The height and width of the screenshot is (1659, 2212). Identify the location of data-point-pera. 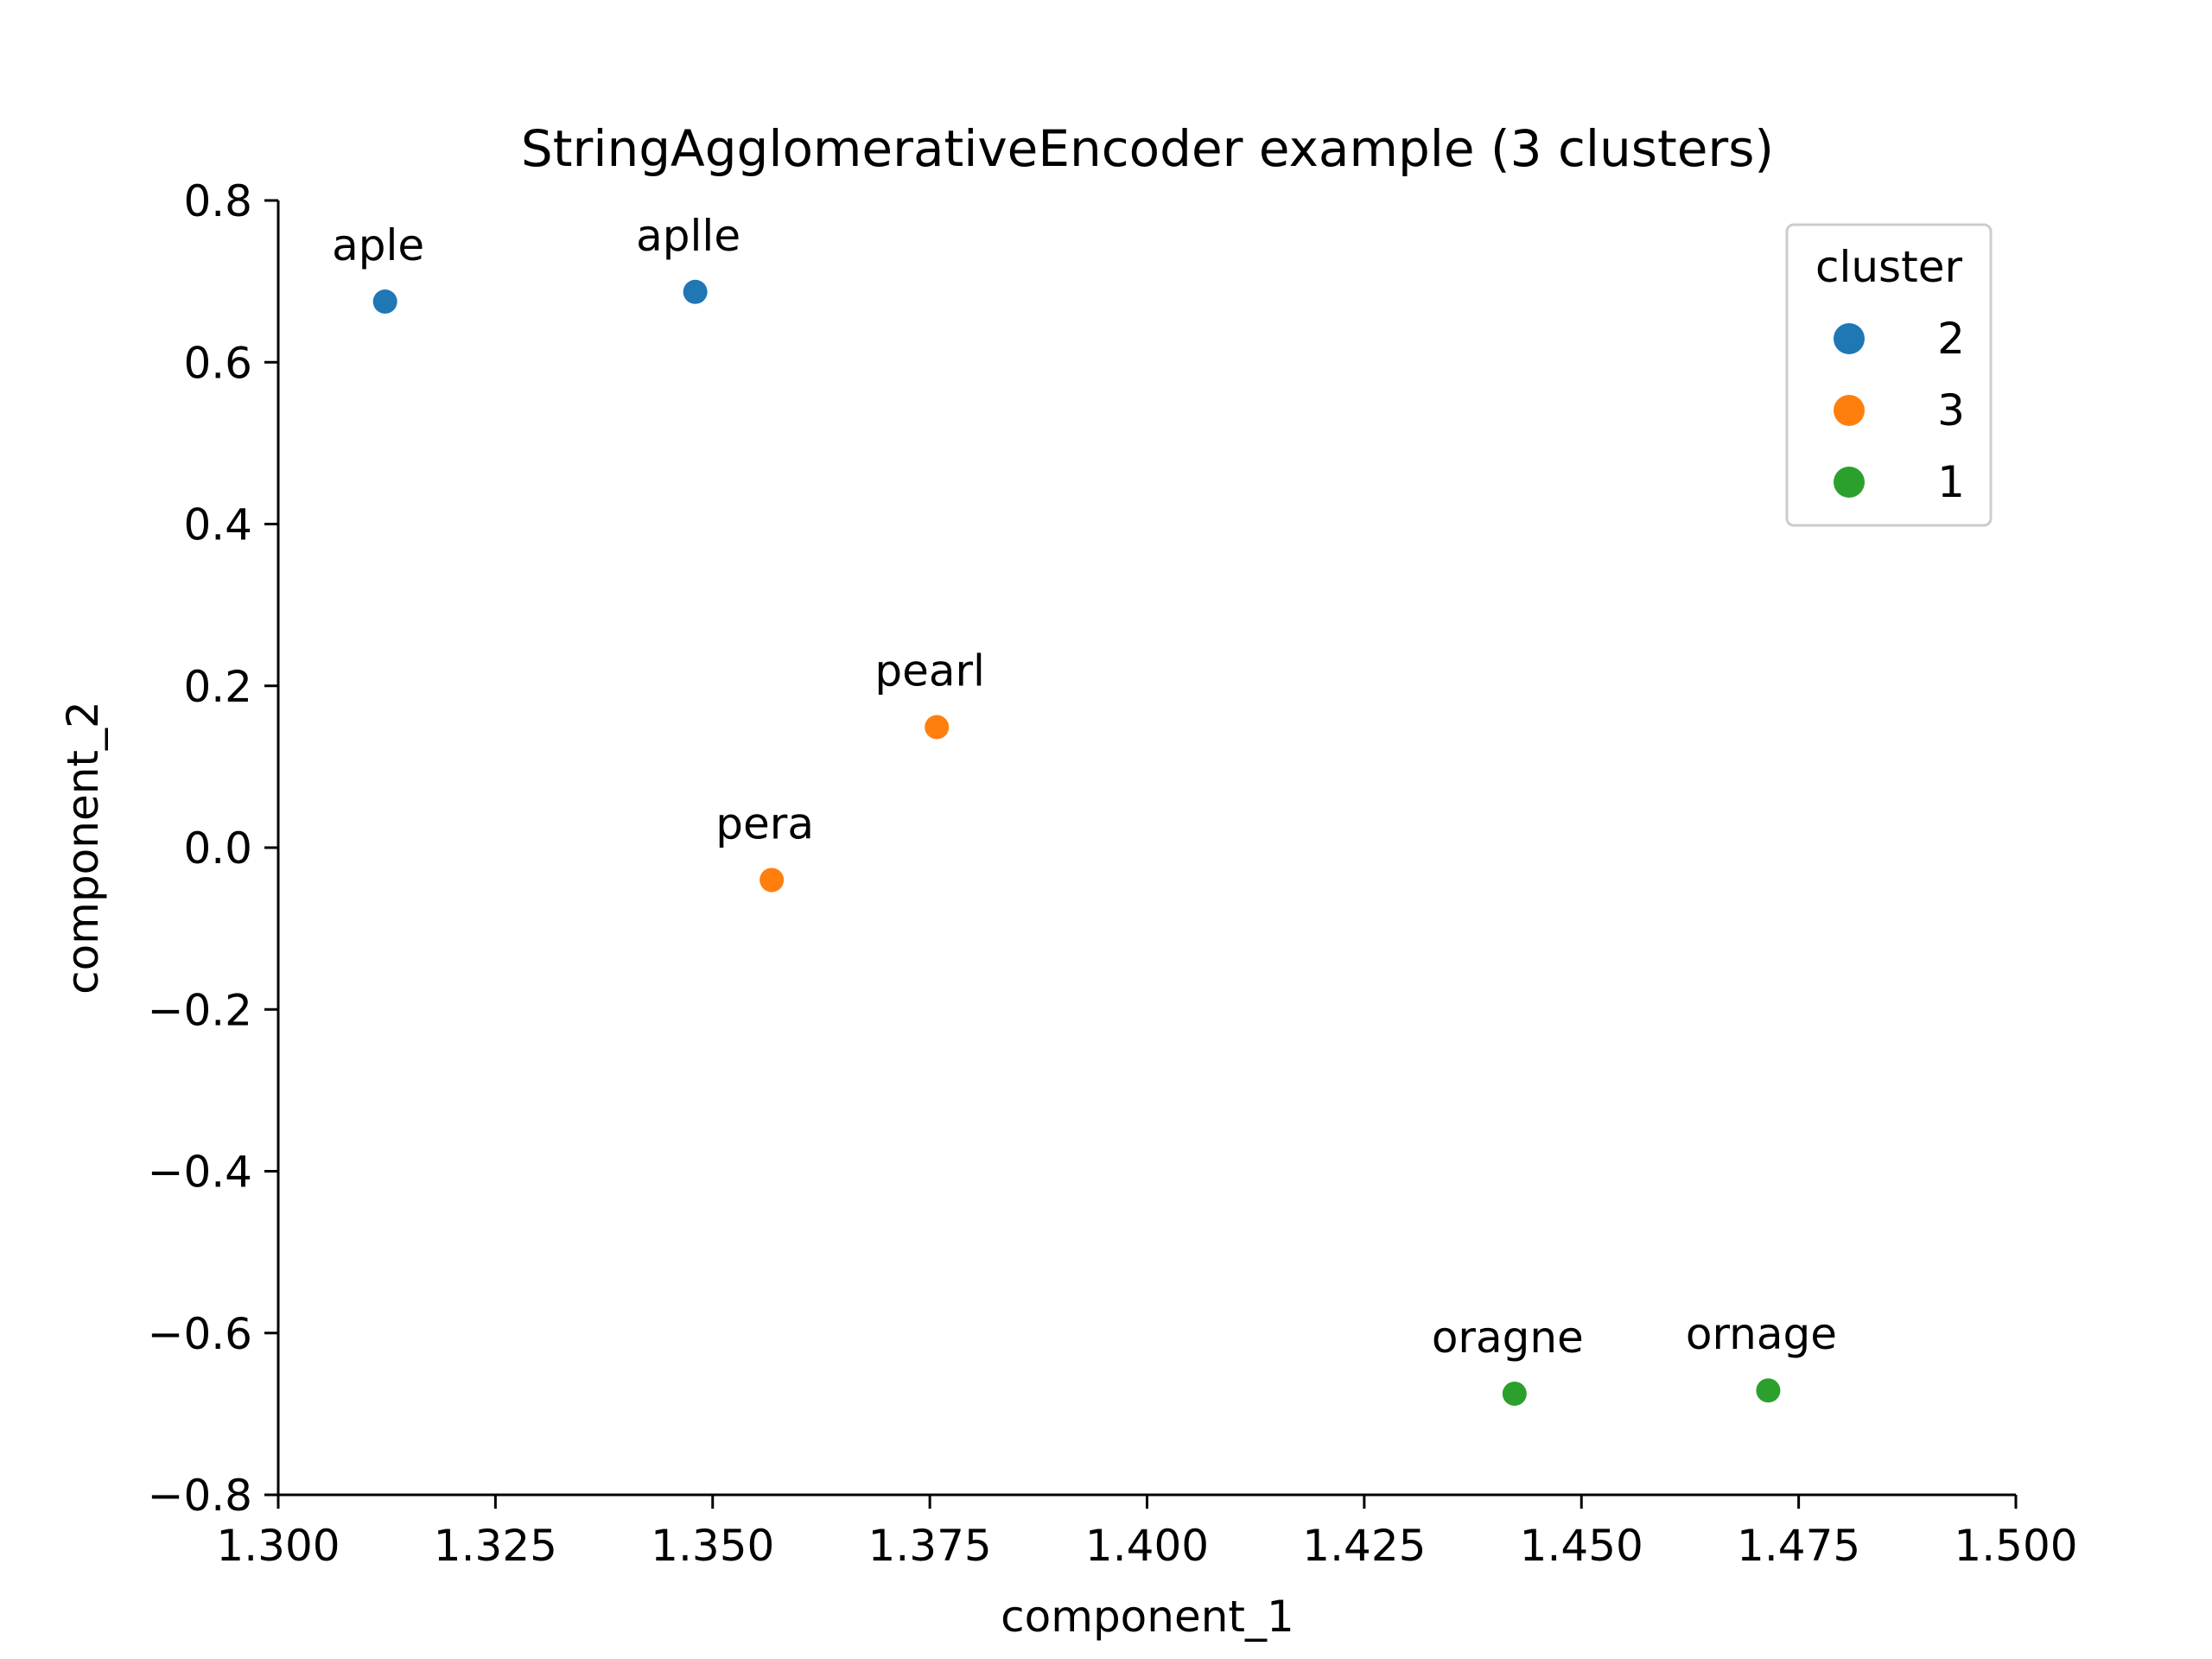
(772, 880).